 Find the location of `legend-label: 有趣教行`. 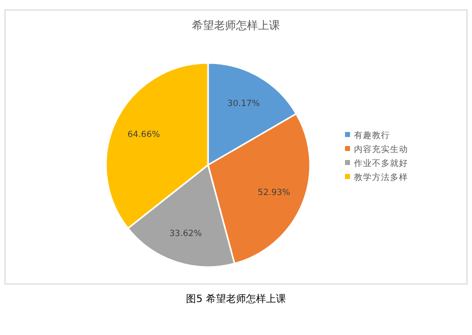

legend-label: 有趣教行 is located at coordinates (372, 135).